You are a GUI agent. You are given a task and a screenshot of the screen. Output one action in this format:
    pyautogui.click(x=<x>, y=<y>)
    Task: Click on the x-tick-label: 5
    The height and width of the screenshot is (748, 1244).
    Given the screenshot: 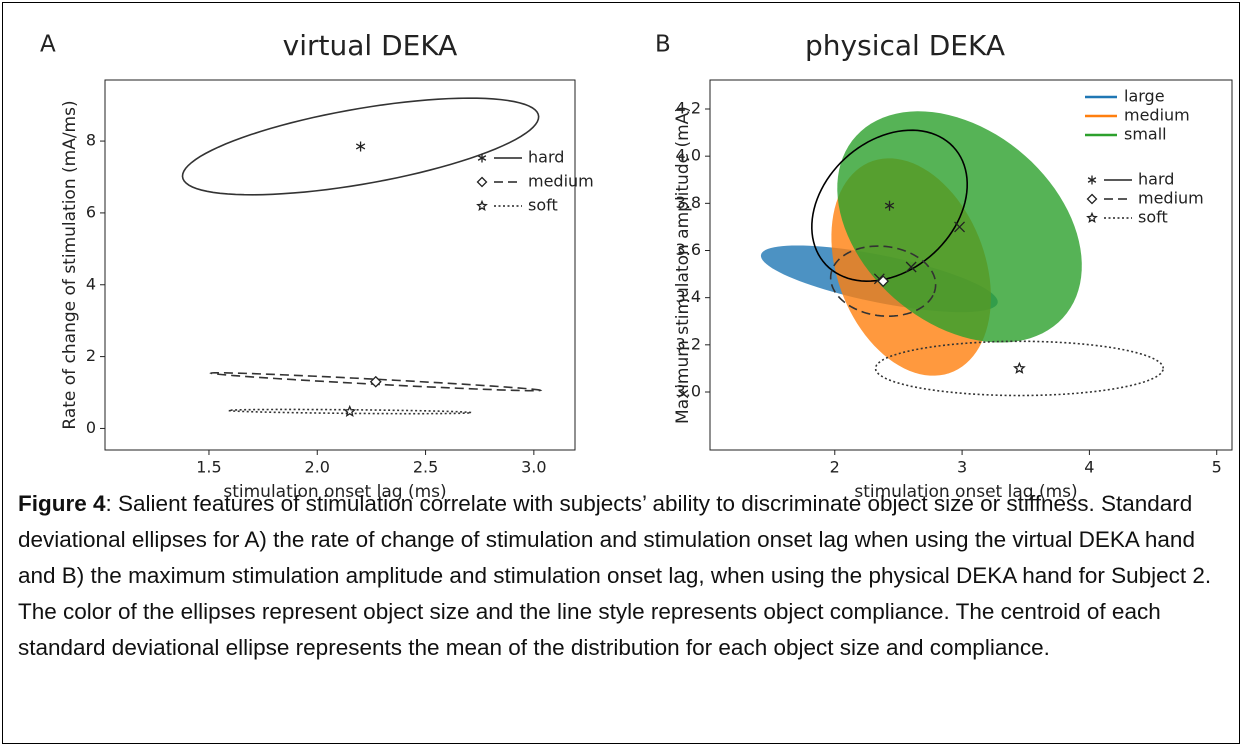 What is the action you would take?
    pyautogui.click(x=1217, y=467)
    